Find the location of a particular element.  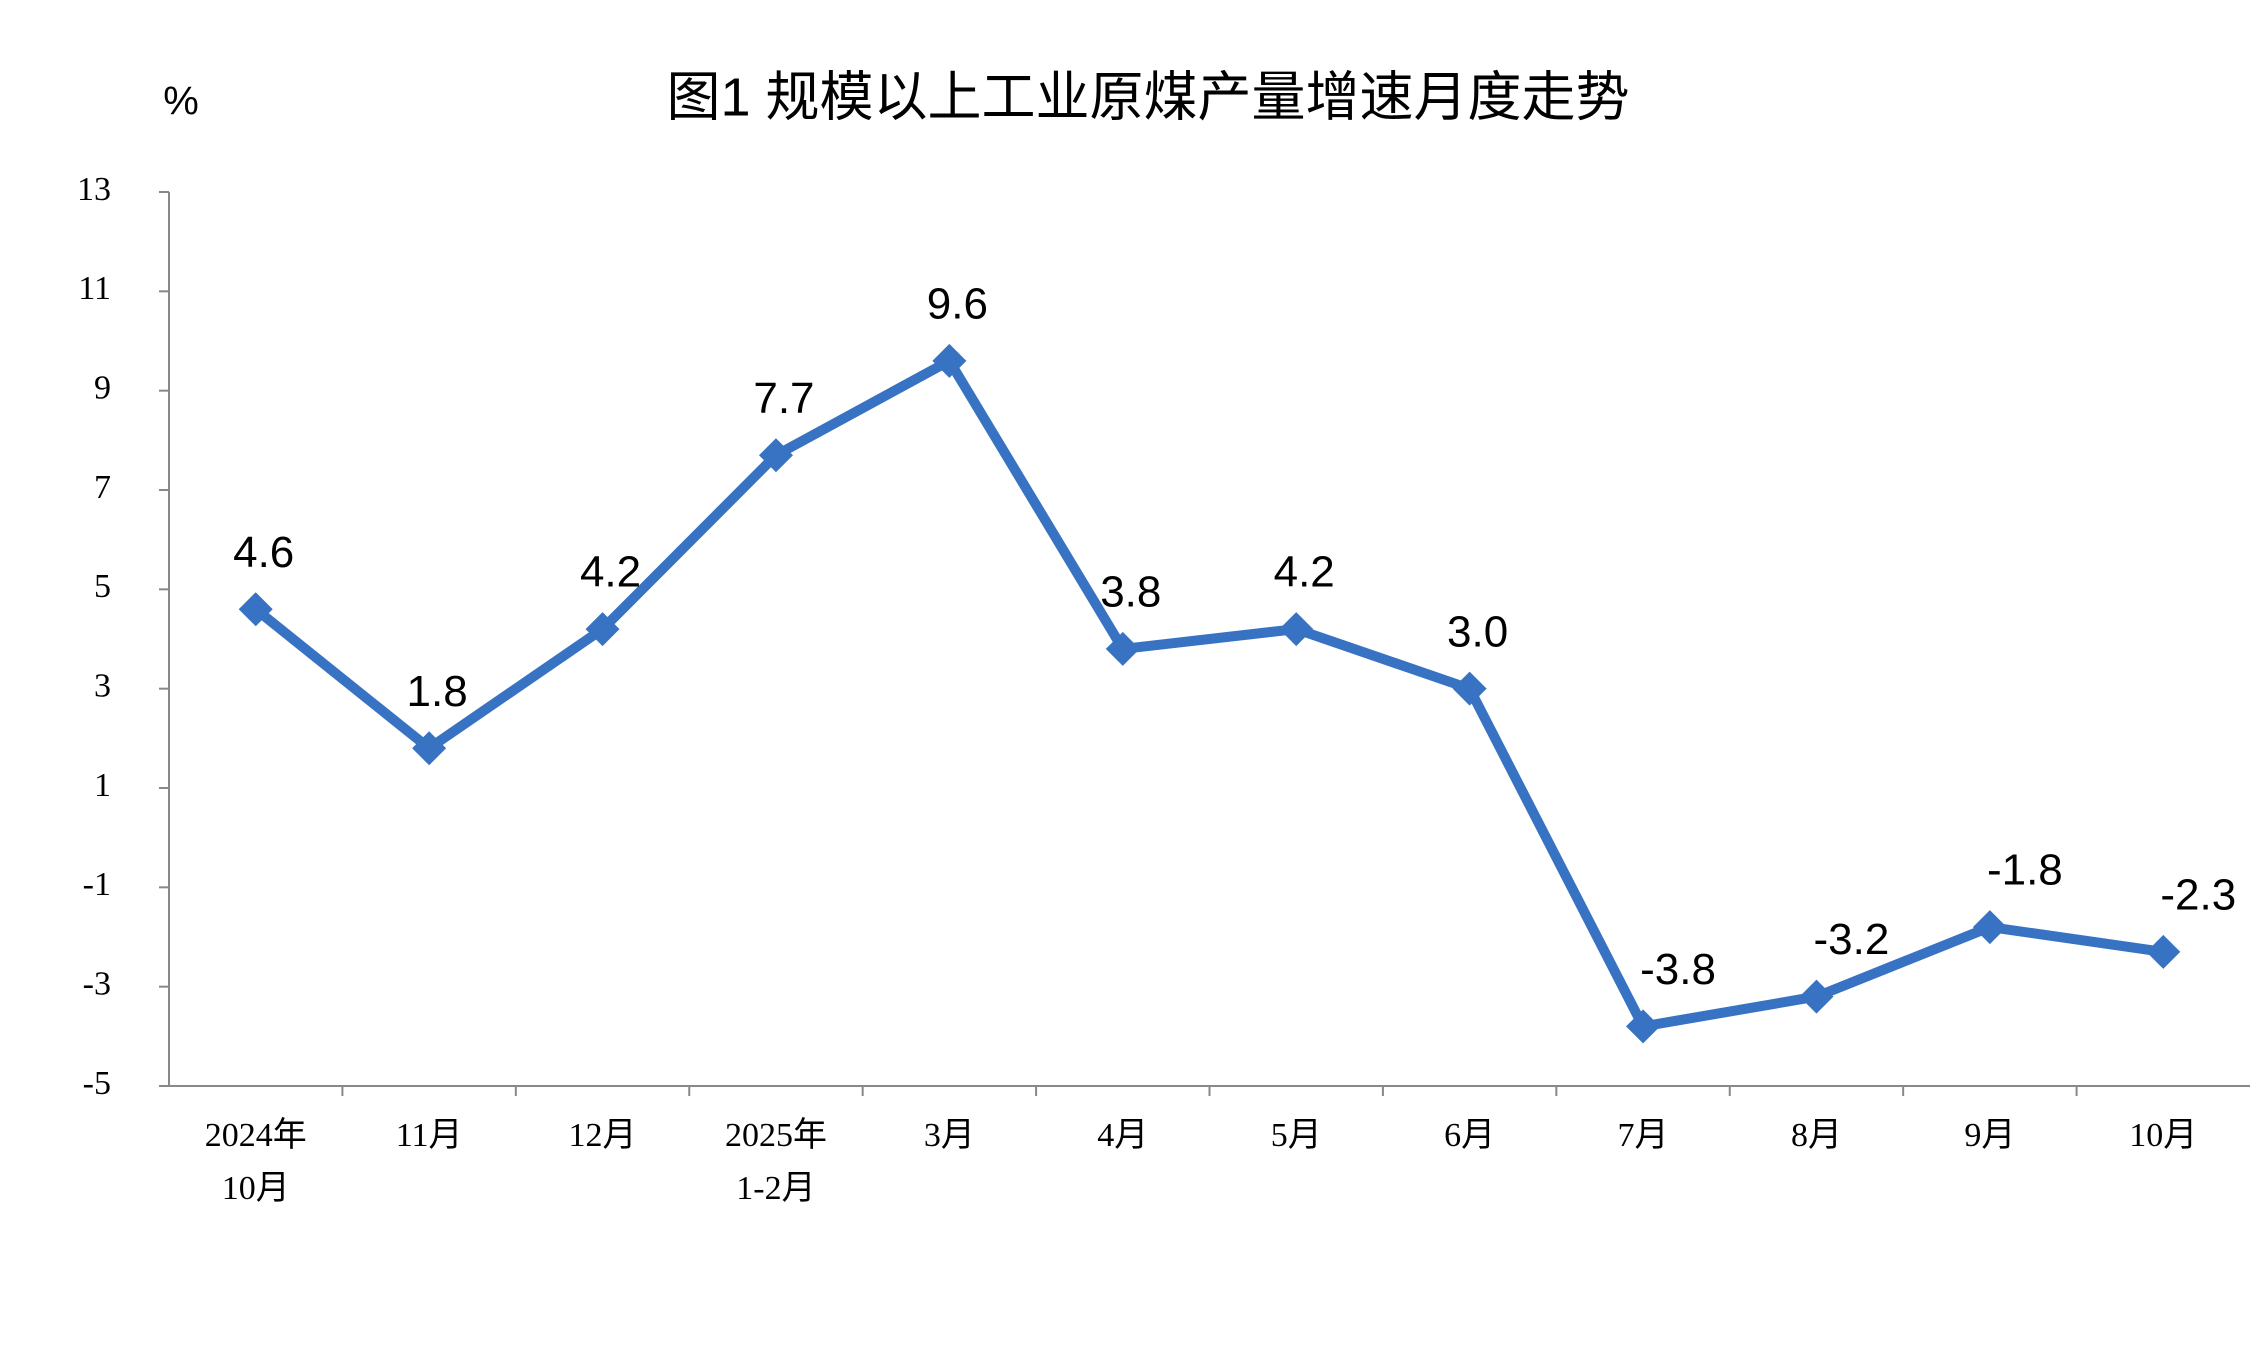

x-tick-label: 6月 is located at coordinates (1469, 1135).